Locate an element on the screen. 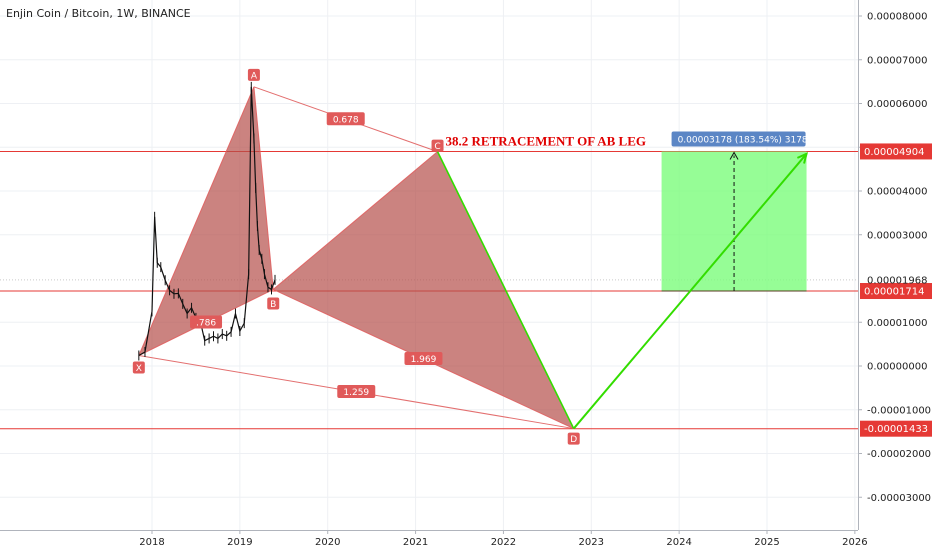  y-tick-label: -0.00003000 is located at coordinates (899, 498).